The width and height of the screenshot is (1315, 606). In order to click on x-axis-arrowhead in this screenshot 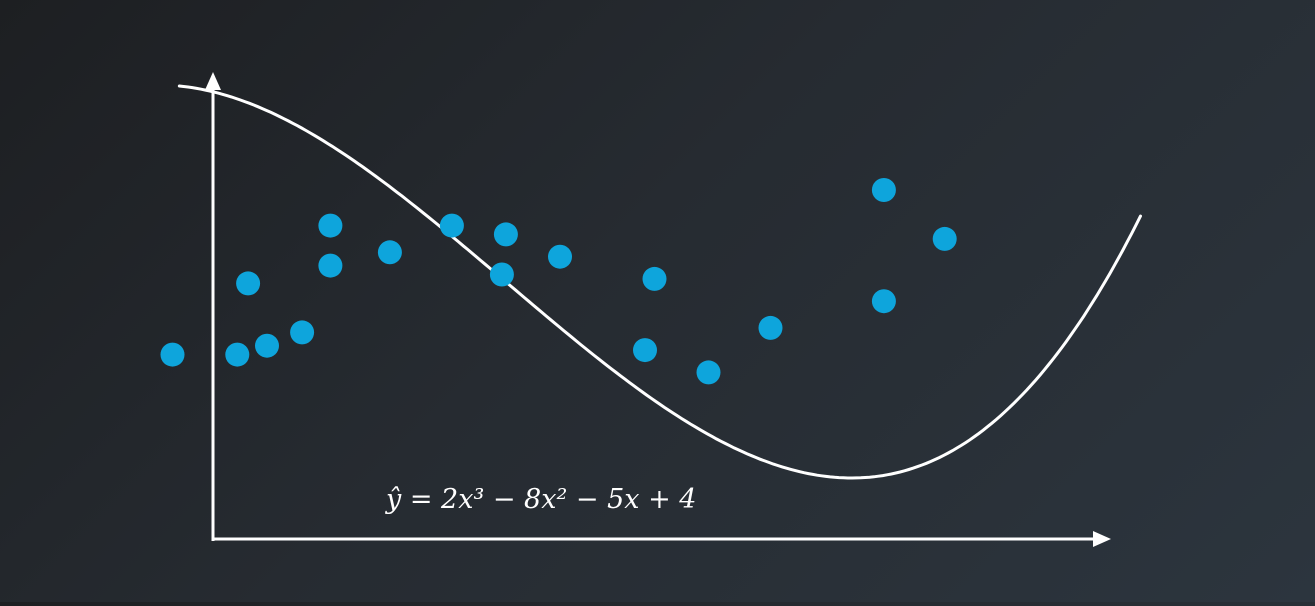, I will do `click(1102, 539)`.